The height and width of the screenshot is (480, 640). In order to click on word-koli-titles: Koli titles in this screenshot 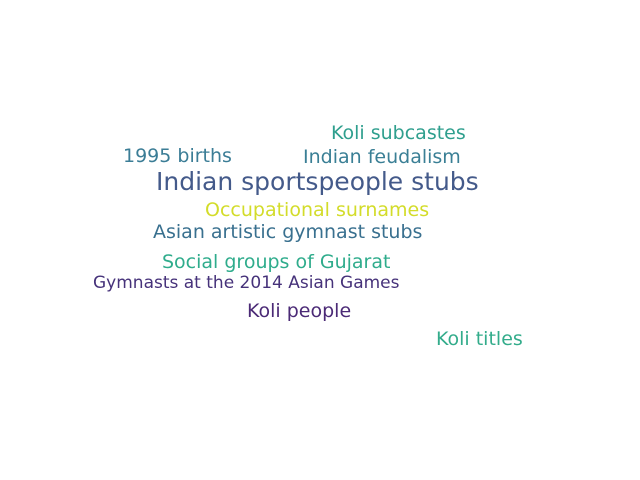, I will do `click(479, 339)`.